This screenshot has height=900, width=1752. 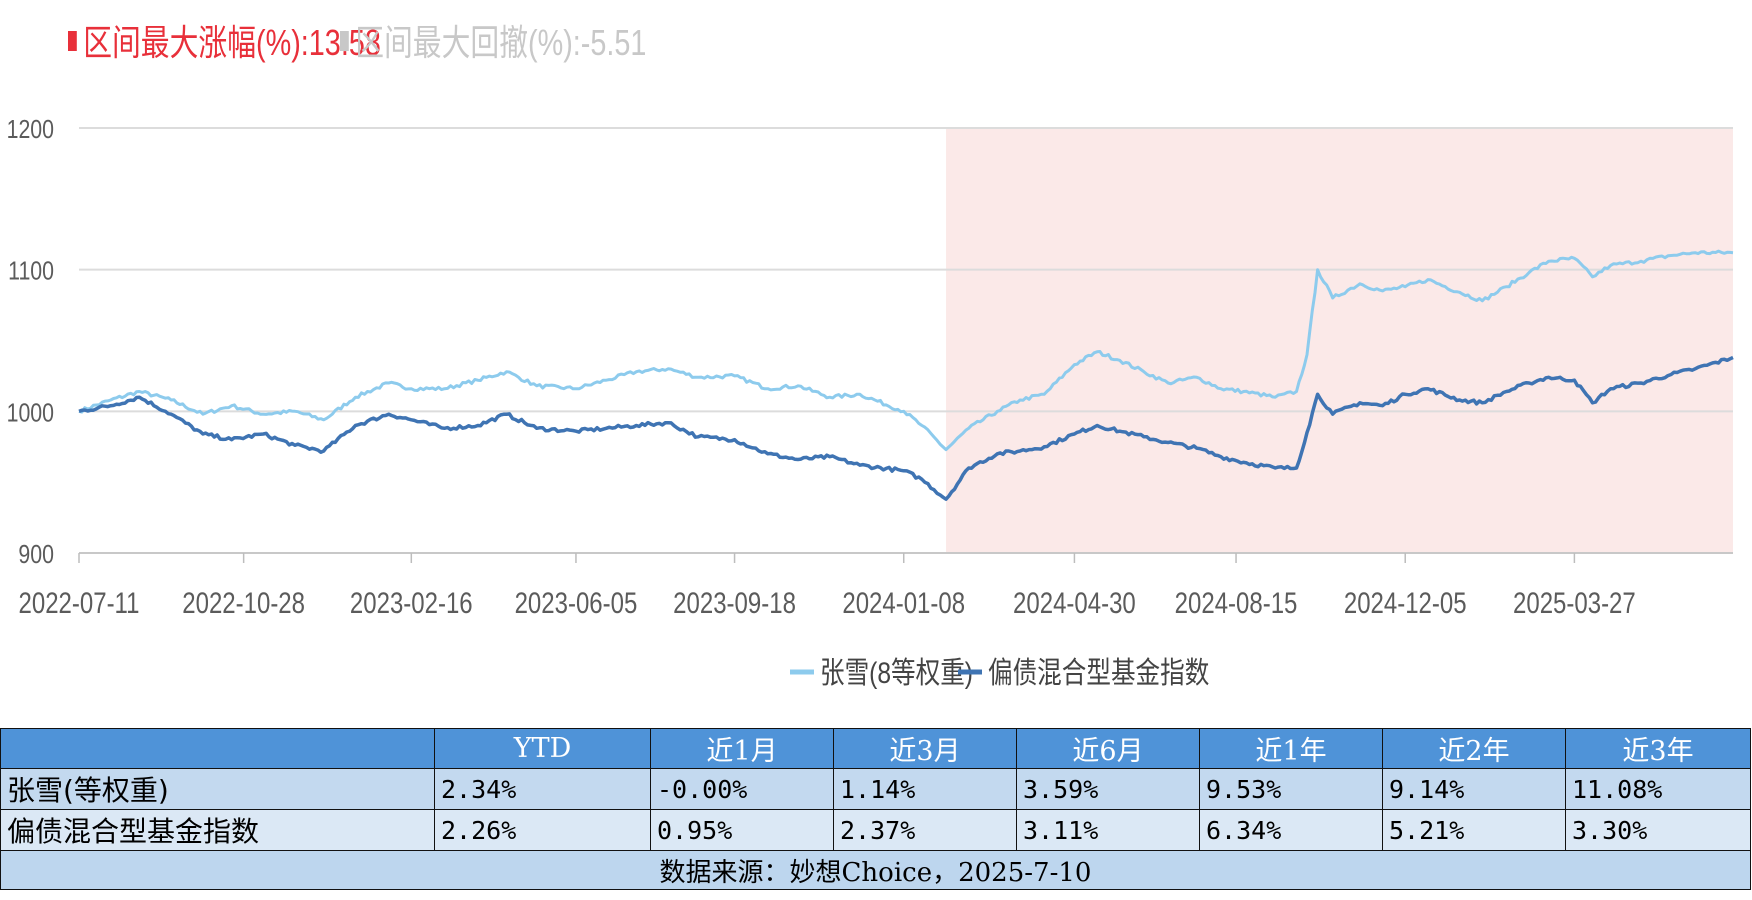 I want to click on x-tick-label: 2023-09-18, so click(x=734, y=602).